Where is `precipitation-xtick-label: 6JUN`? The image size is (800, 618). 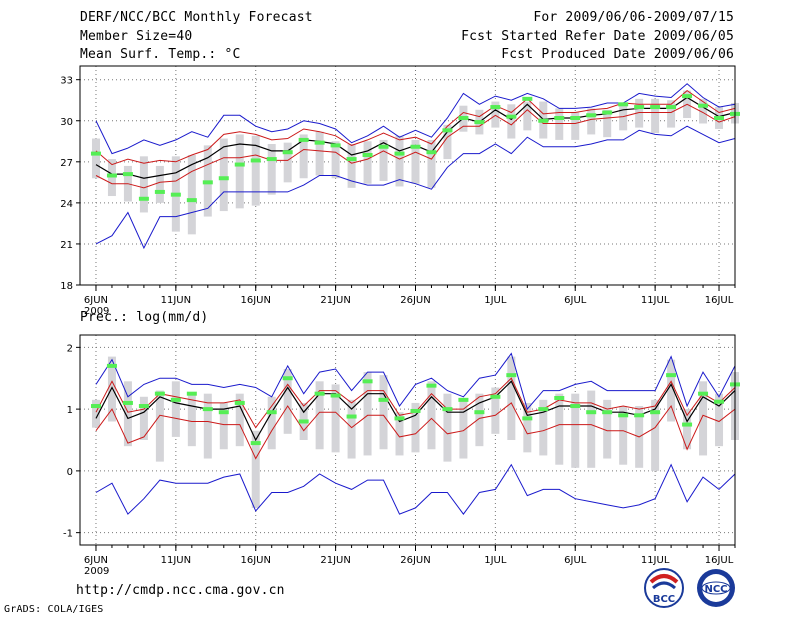 precipitation-xtick-label: 6JUN is located at coordinates (96, 560).